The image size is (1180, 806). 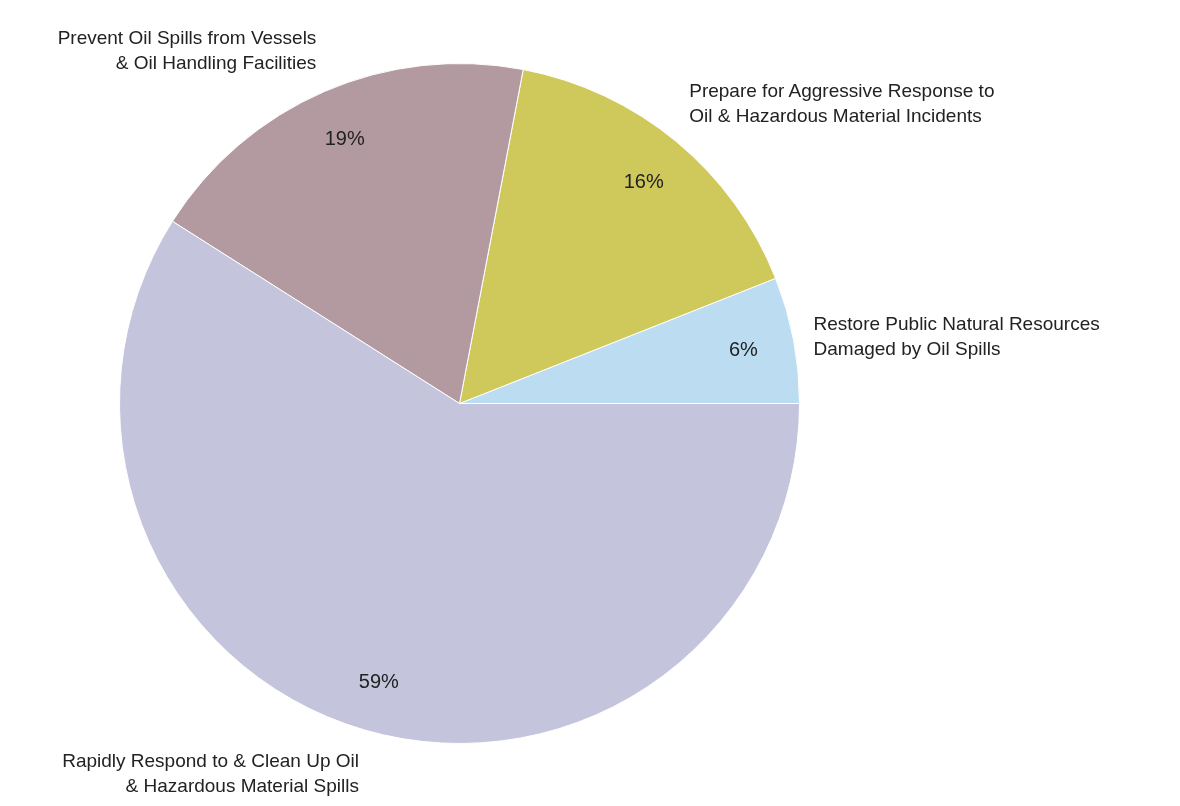 What do you see at coordinates (643, 180) in the screenshot?
I see `data-label: 16%` at bounding box center [643, 180].